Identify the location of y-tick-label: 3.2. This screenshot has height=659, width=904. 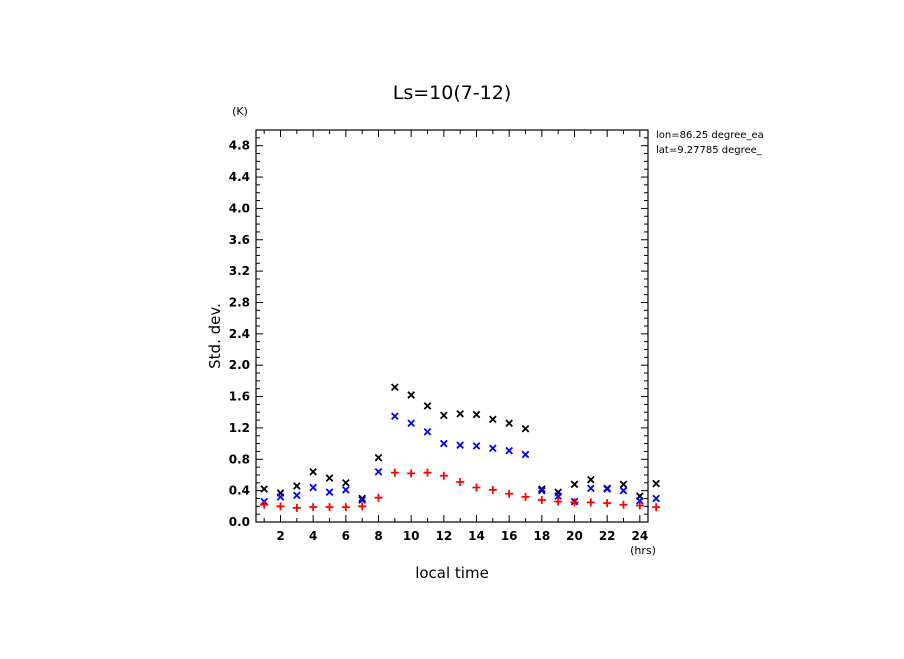
(239, 271).